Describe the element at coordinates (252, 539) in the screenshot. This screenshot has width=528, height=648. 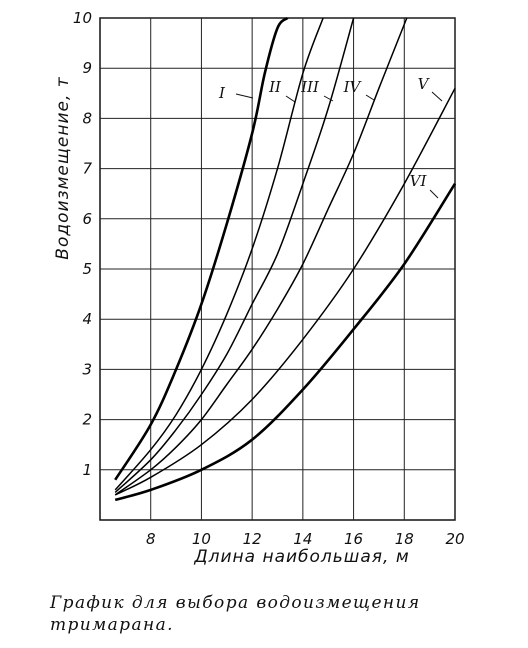
I see `x-tick-label: 12` at that location.